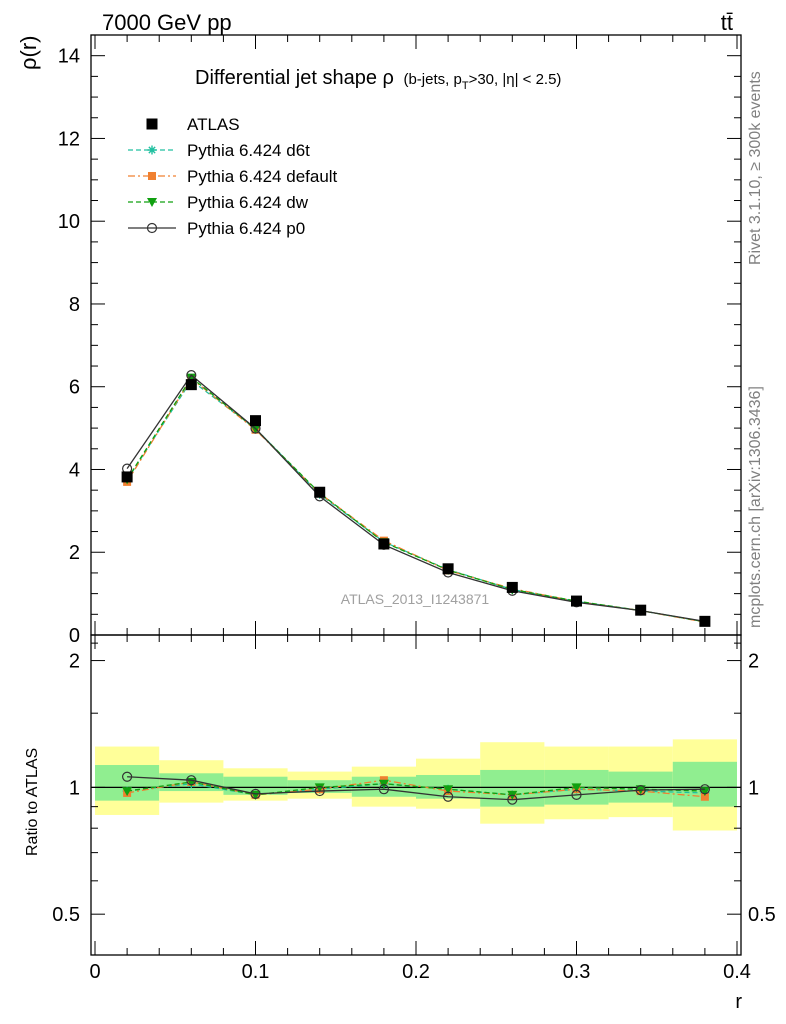 This screenshot has height=1024, width=786. I want to click on ratio-tick-label-right: 1, so click(753, 788).